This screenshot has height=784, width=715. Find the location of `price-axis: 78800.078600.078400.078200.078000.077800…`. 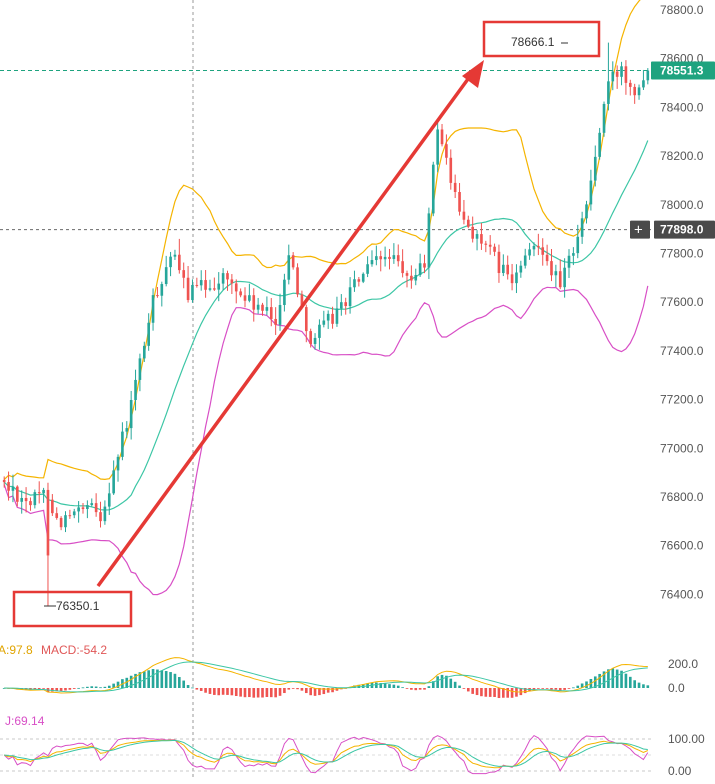

price-axis: 78800.078600.078400.078200.078000.077800… is located at coordinates (672, 302).